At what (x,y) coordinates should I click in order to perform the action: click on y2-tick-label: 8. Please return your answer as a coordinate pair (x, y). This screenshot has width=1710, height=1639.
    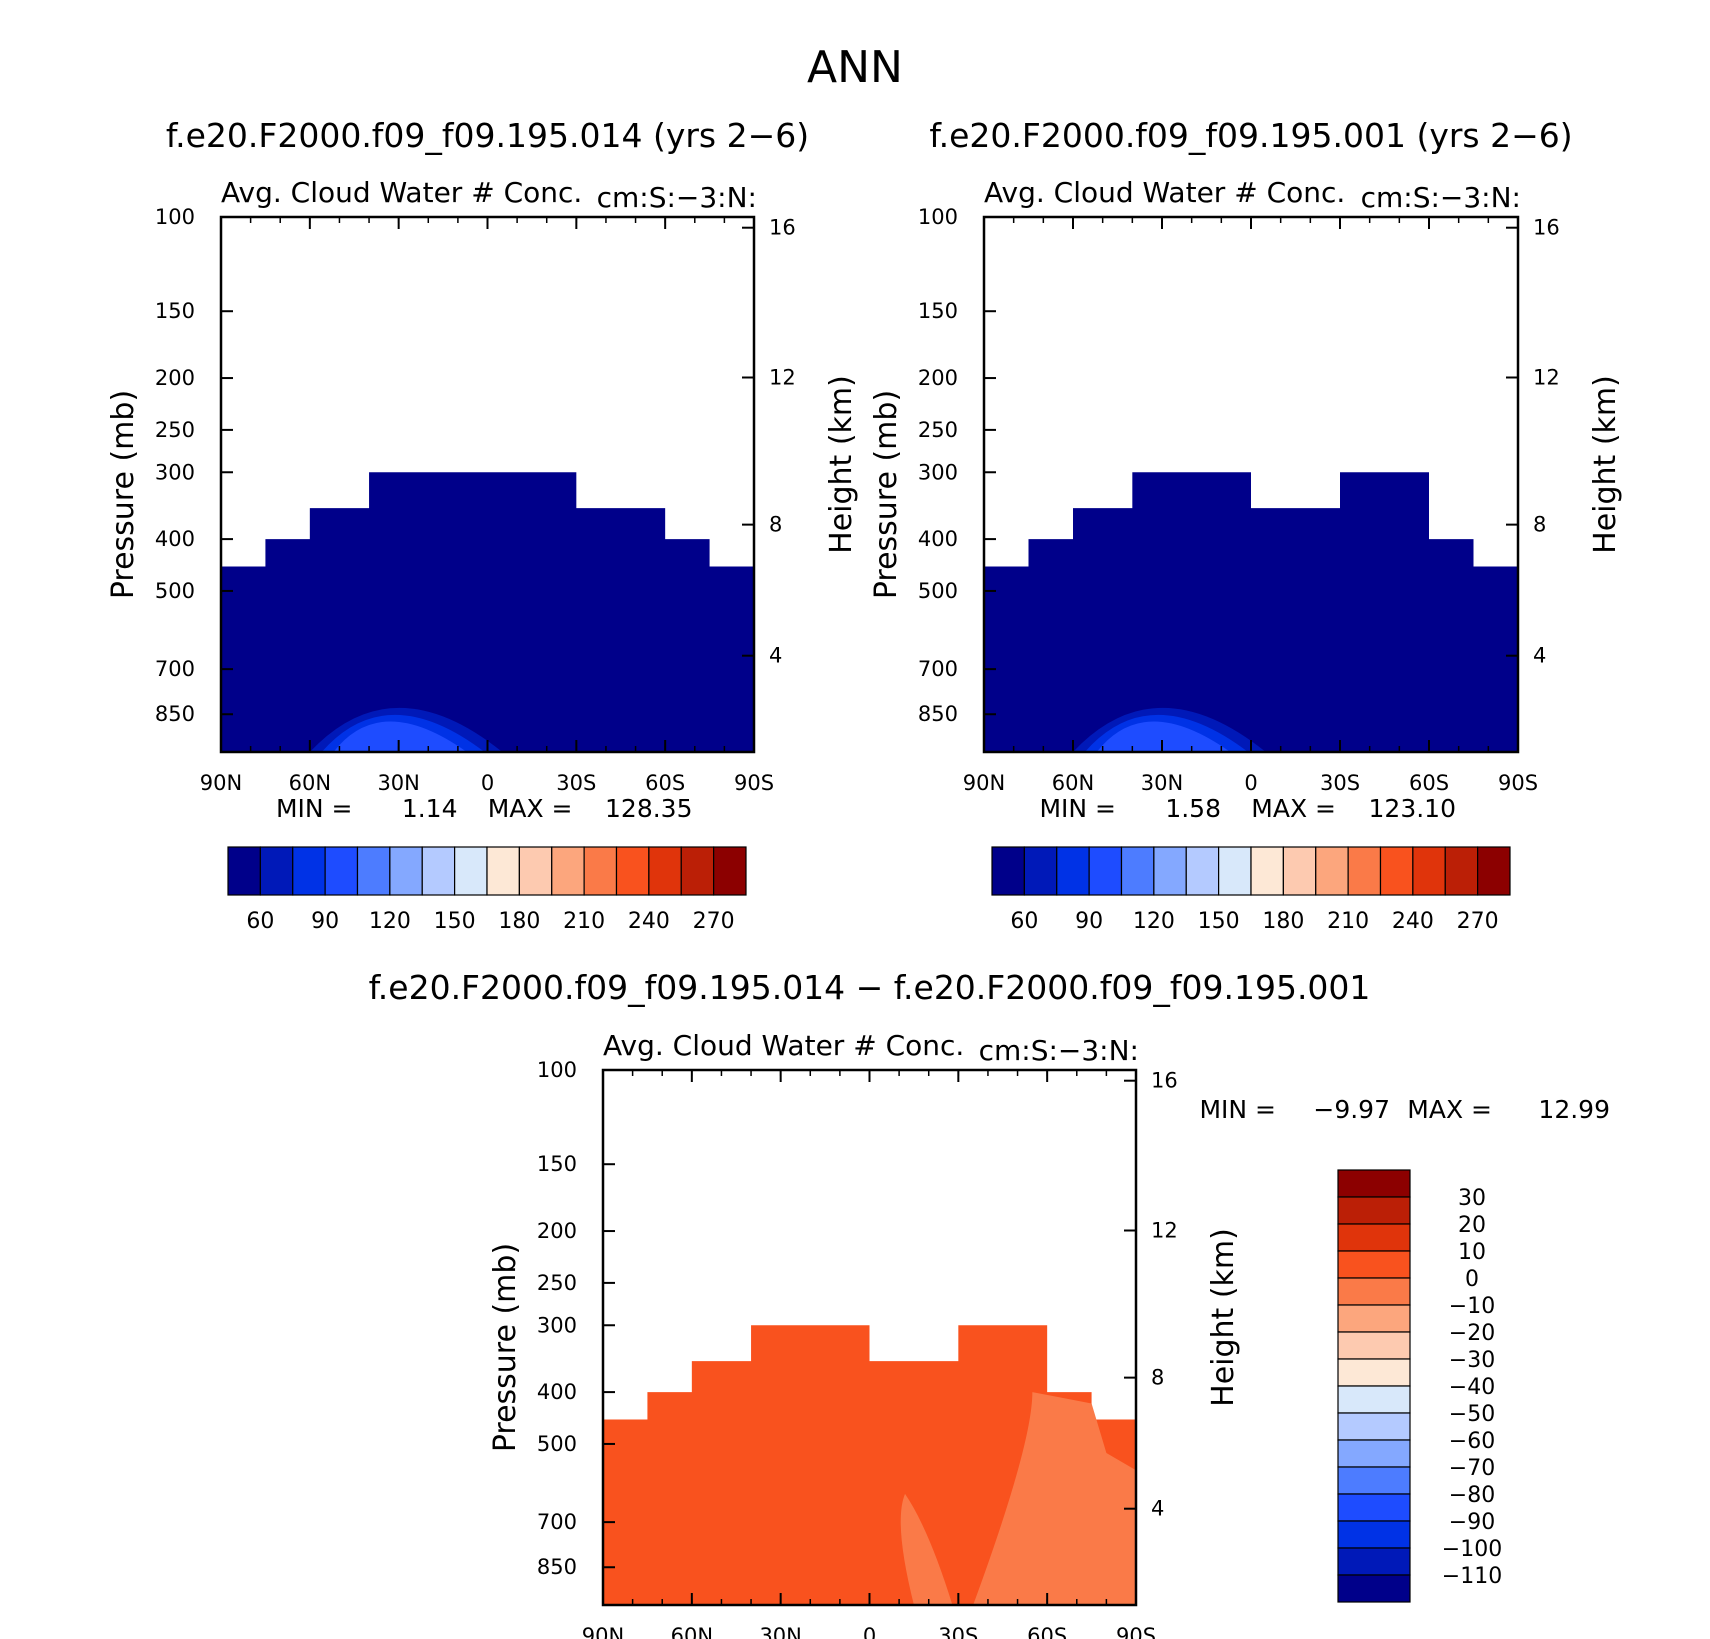
    Looking at the image, I should click on (775, 525).